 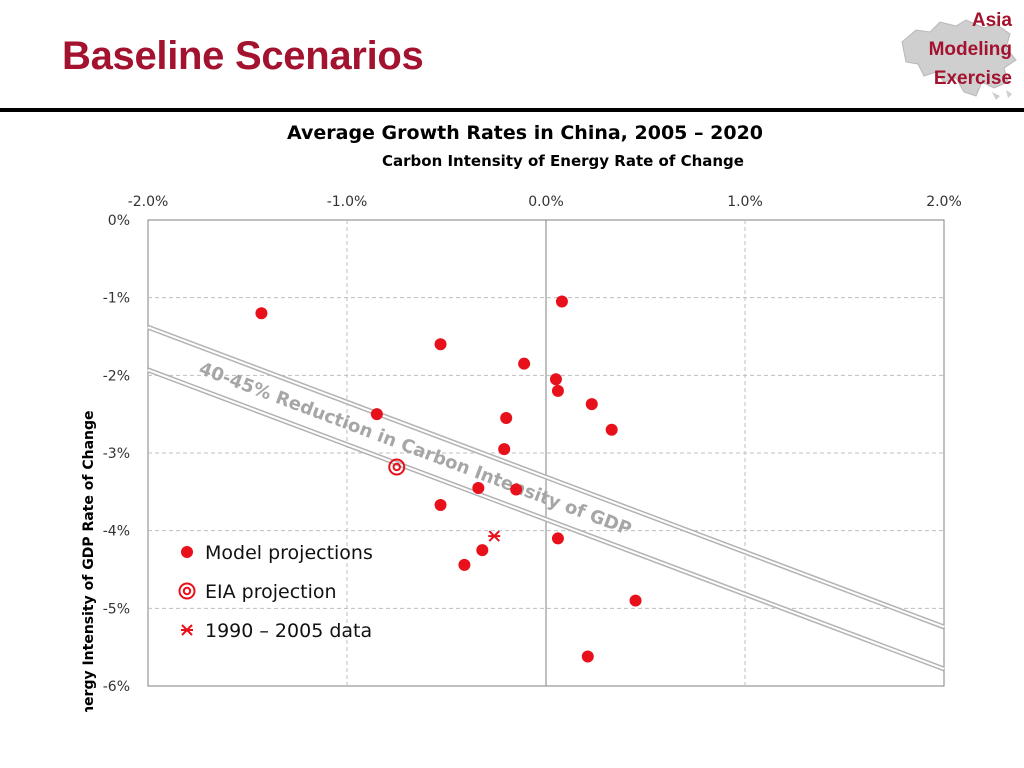 What do you see at coordinates (271, 592) in the screenshot?
I see `legend-label: EIA projection` at bounding box center [271, 592].